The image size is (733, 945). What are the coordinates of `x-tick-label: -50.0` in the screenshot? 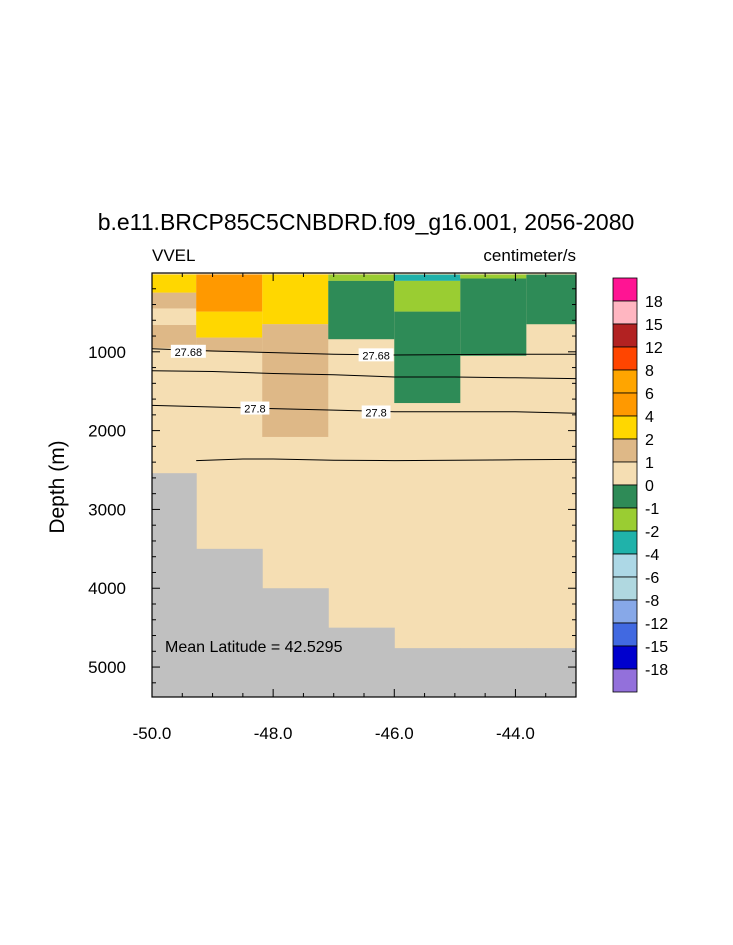 It's located at (152, 733).